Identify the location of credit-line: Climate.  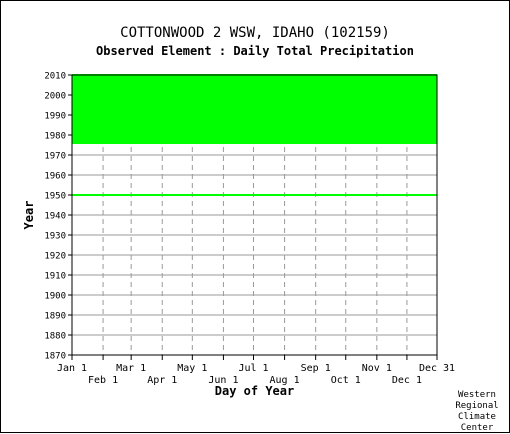
(477, 417).